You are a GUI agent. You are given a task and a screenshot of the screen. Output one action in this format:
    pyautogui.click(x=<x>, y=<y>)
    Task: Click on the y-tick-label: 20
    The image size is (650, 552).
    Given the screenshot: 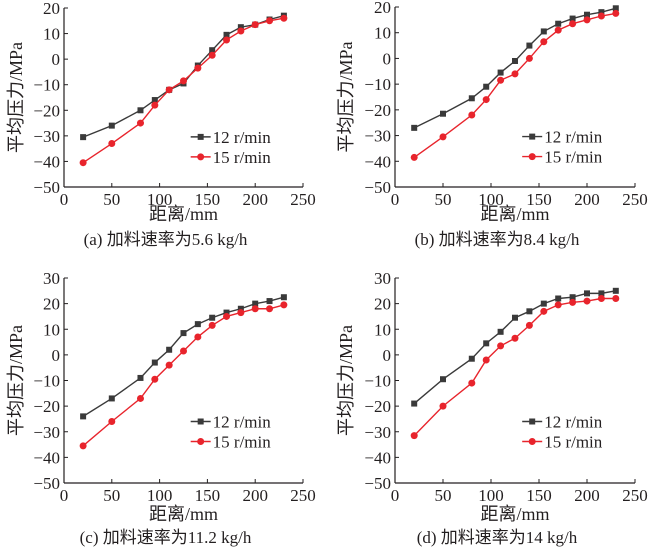 What is the action you would take?
    pyautogui.click(x=51, y=9)
    